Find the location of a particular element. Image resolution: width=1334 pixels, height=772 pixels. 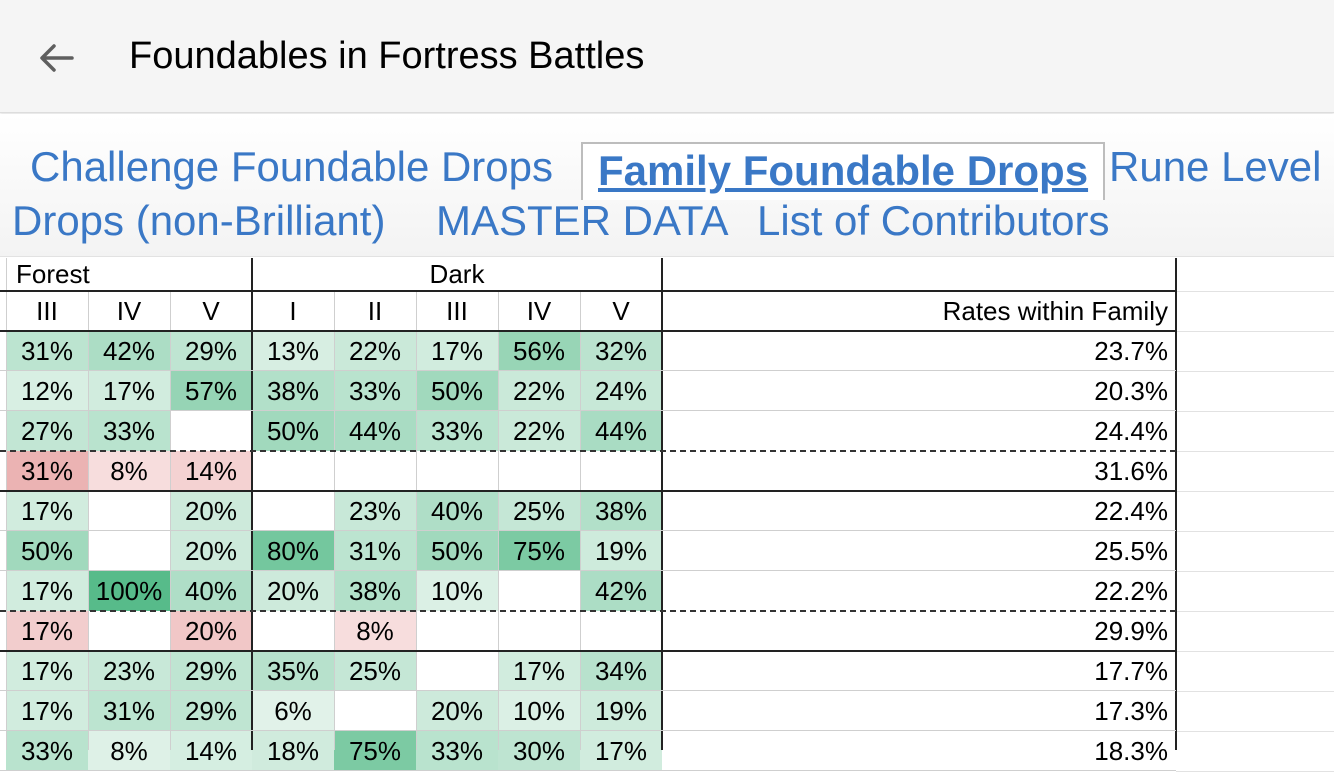

table-cell: 80% is located at coordinates (293, 551).